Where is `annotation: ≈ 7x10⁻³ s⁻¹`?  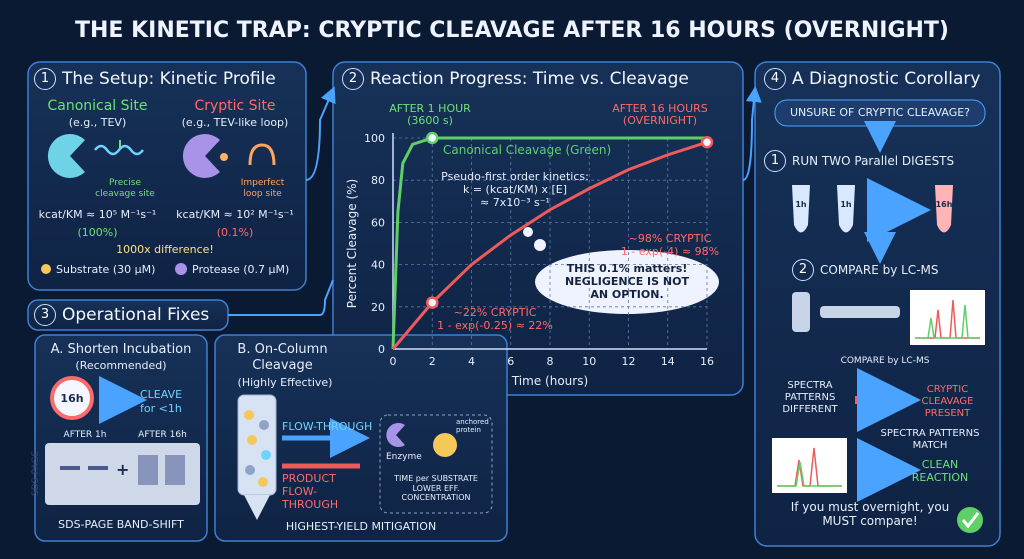
annotation: ≈ 7x10⁻³ s⁻¹ is located at coordinates (515, 202).